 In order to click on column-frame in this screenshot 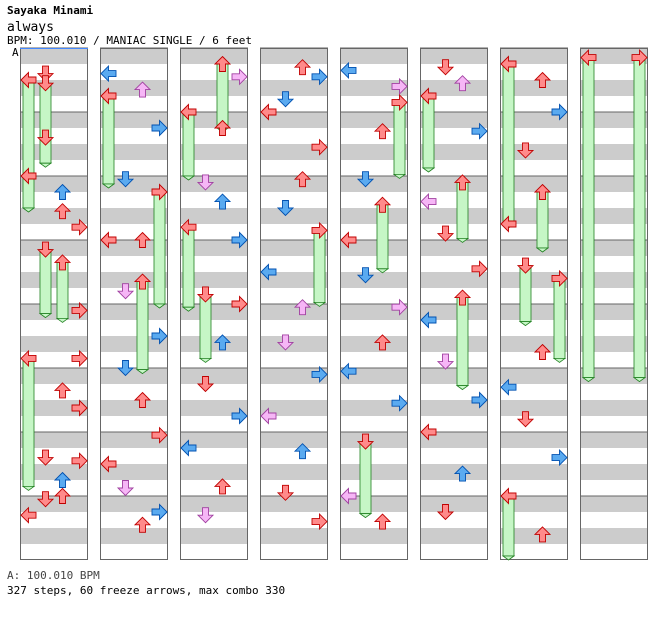, I will do `click(134, 304)`.